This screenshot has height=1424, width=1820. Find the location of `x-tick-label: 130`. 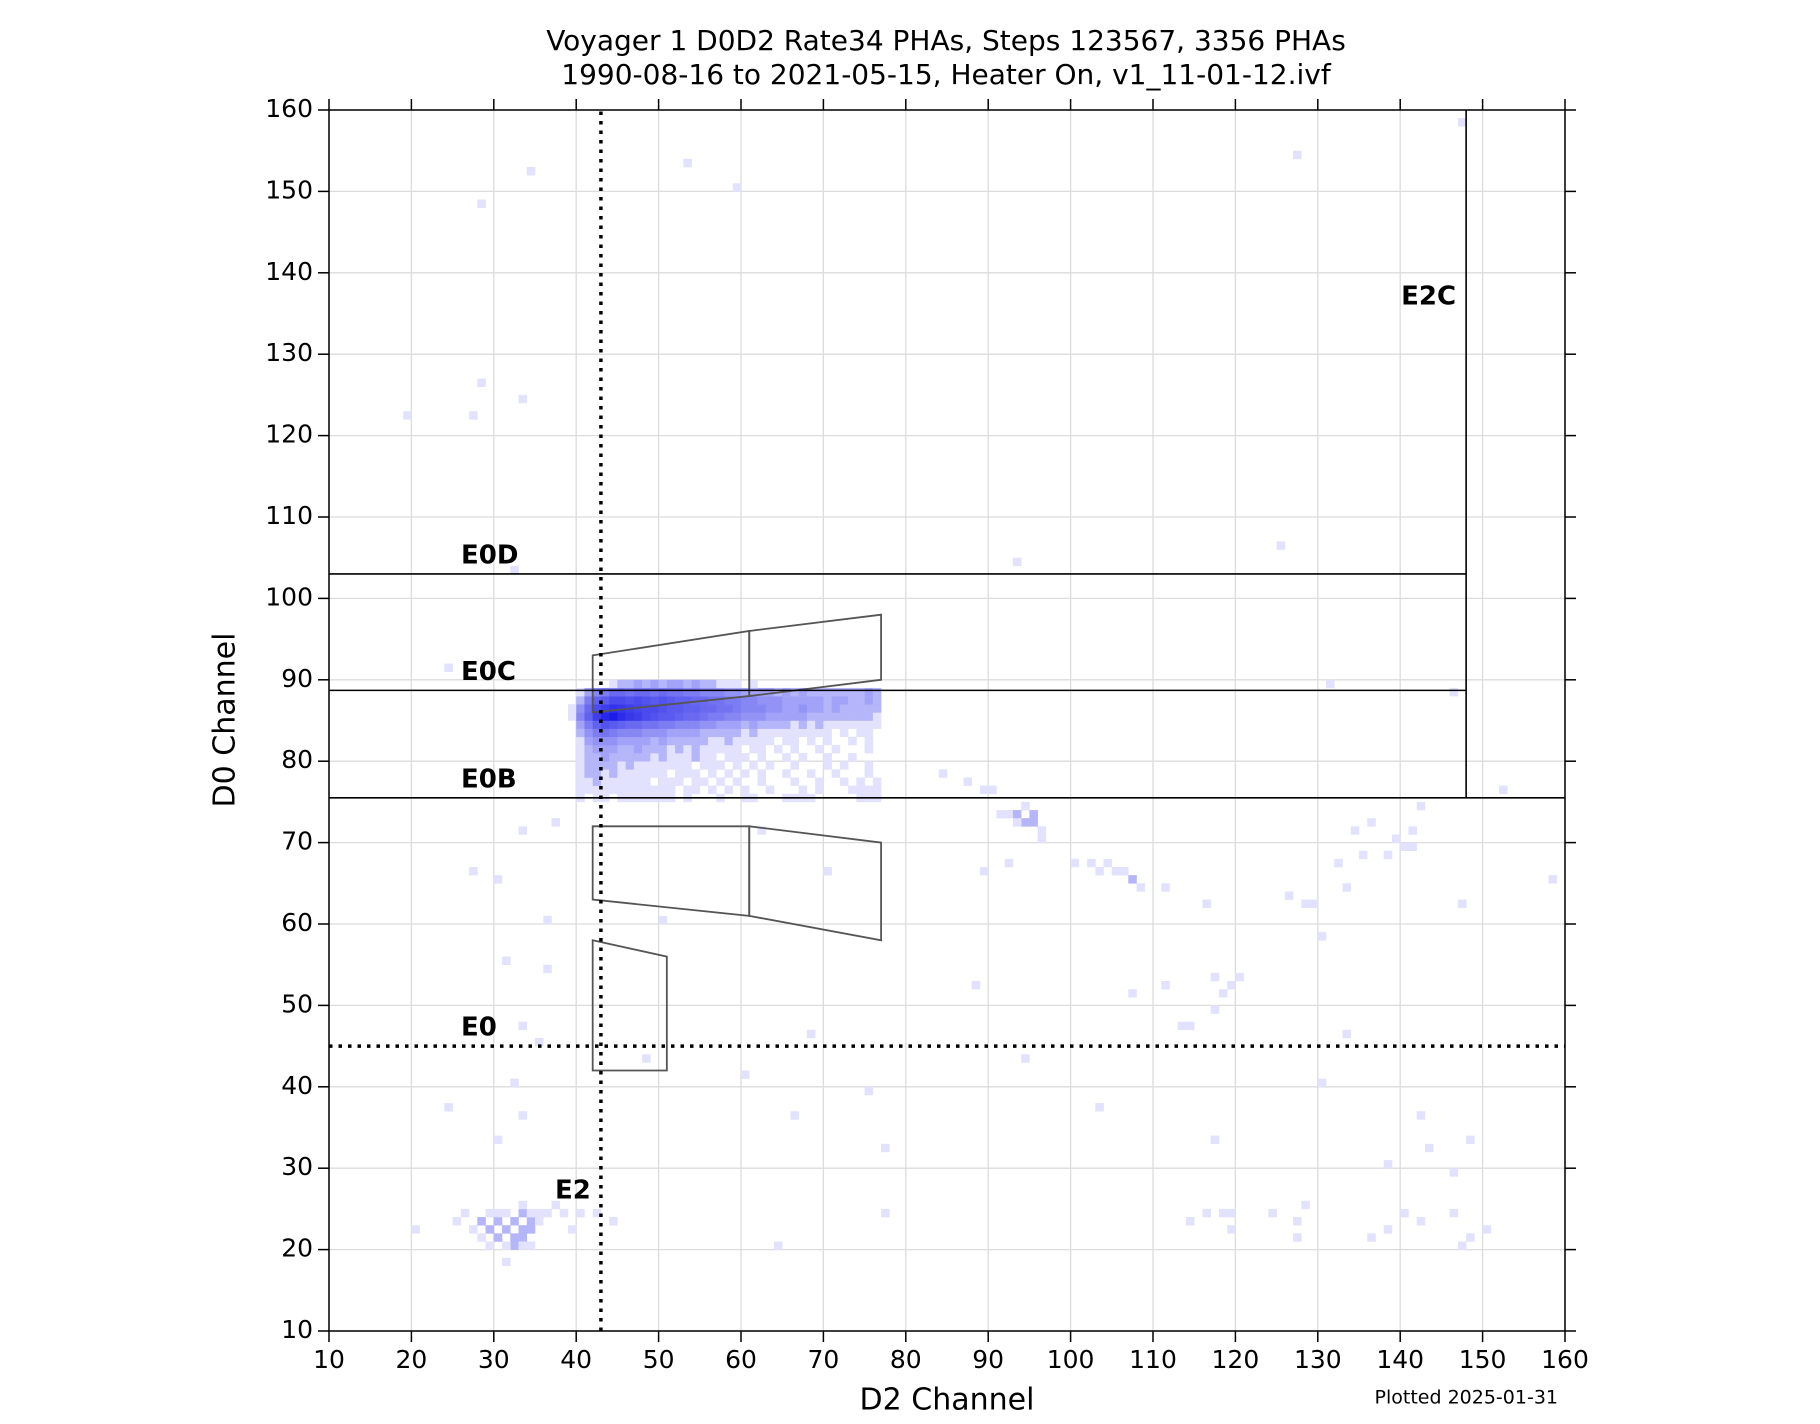

x-tick-label: 130 is located at coordinates (1318, 1359).